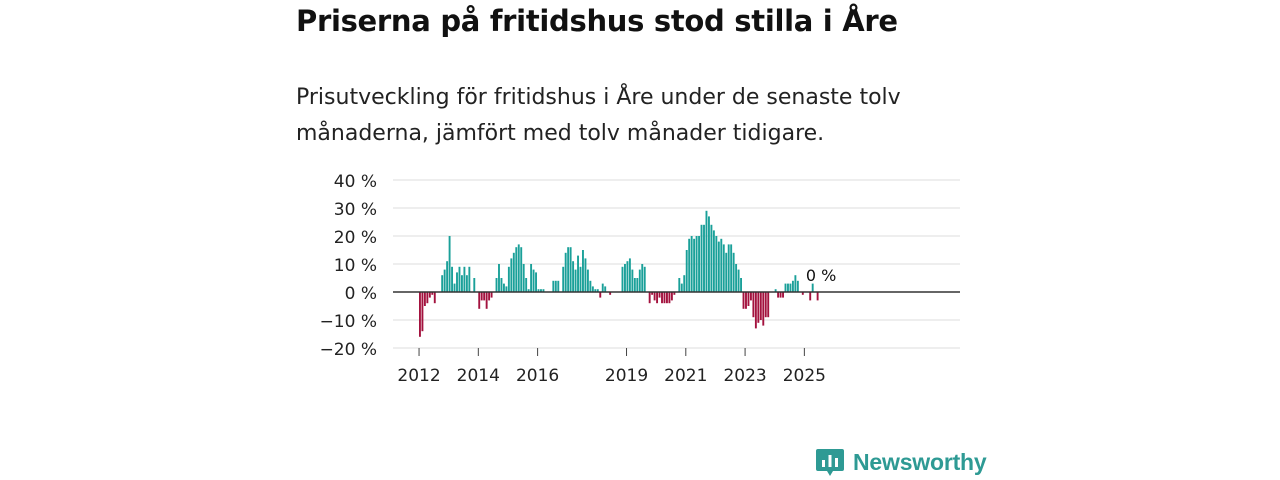 The height and width of the screenshot is (480, 1280). Describe the element at coordinates (830, 462) in the screenshot. I see `newsworthy-logo-icon` at that location.